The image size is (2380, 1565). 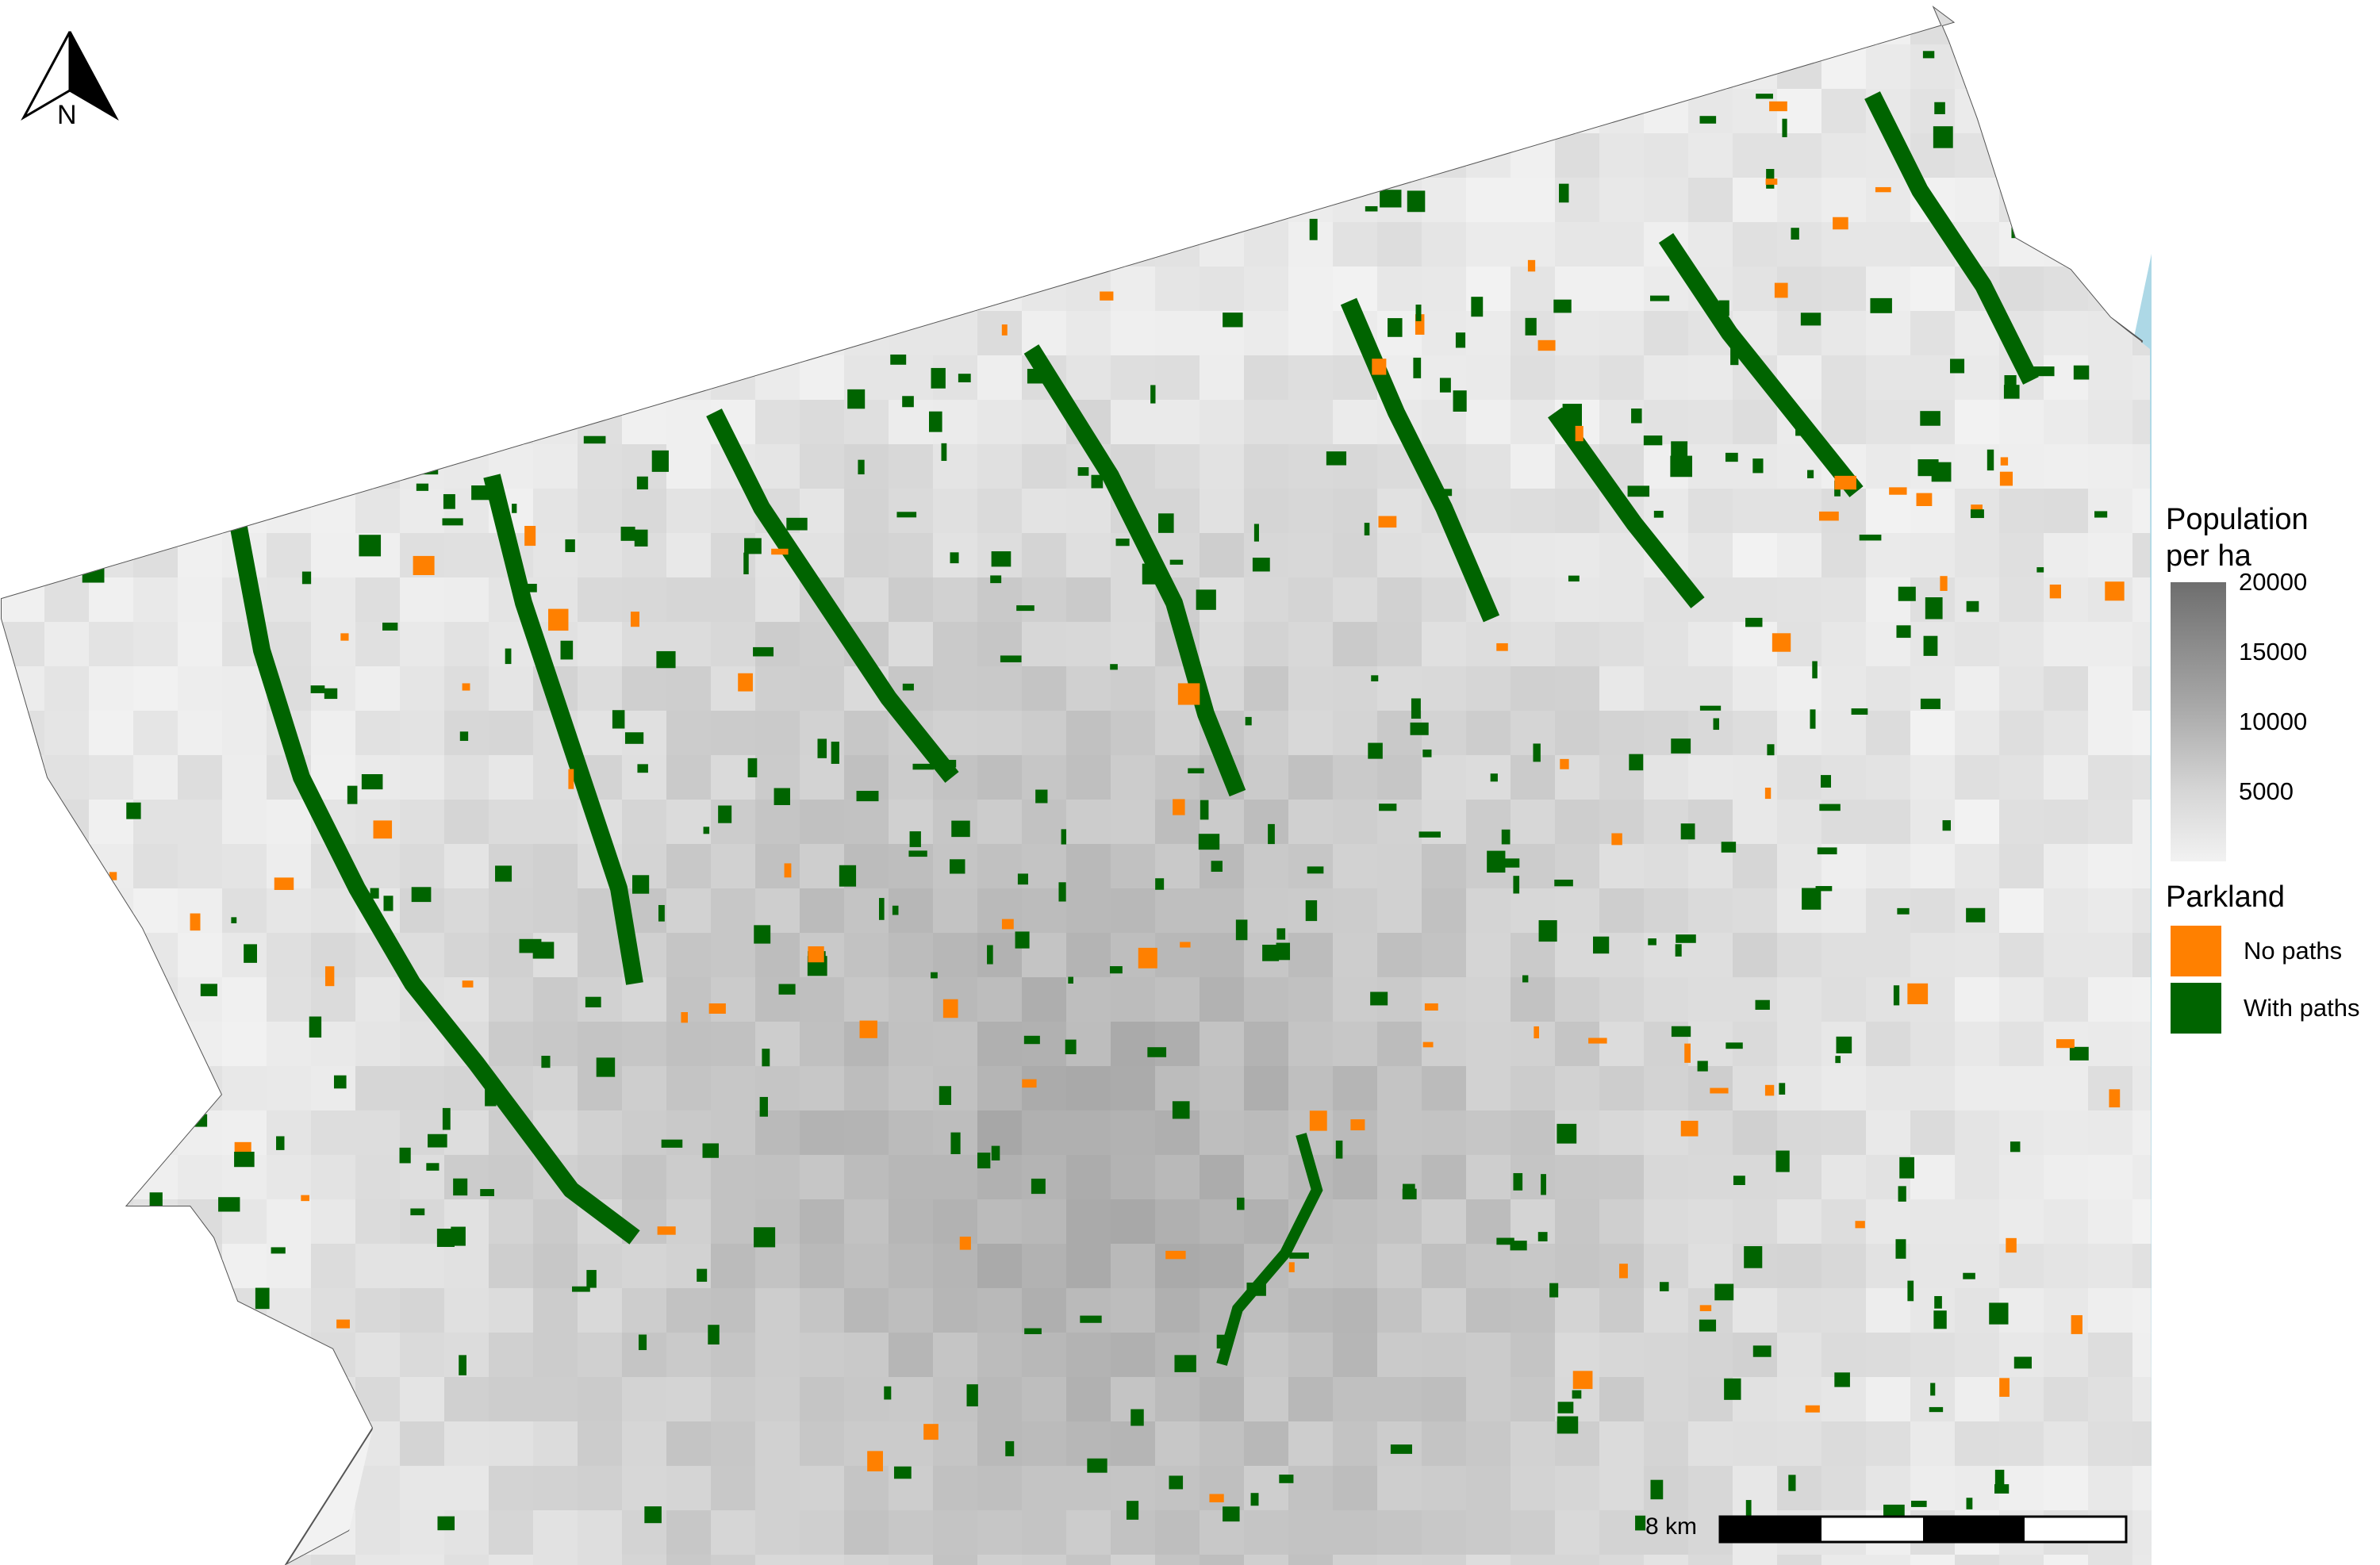 What do you see at coordinates (2237, 538) in the screenshot?
I see `population-legend-title: Population per ha` at bounding box center [2237, 538].